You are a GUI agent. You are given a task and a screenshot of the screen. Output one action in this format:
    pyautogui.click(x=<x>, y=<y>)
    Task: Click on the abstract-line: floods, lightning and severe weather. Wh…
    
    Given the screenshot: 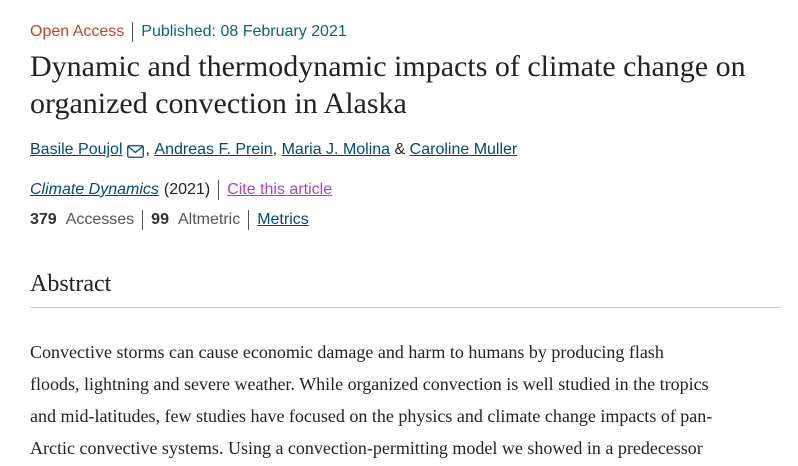 What is the action you would take?
    pyautogui.click(x=369, y=384)
    